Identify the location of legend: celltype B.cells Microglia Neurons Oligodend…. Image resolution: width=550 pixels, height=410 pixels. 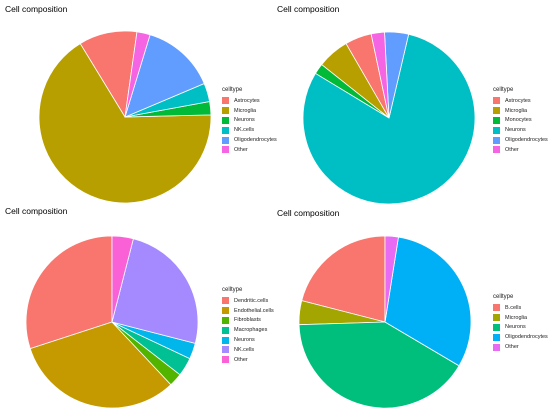
(520, 323).